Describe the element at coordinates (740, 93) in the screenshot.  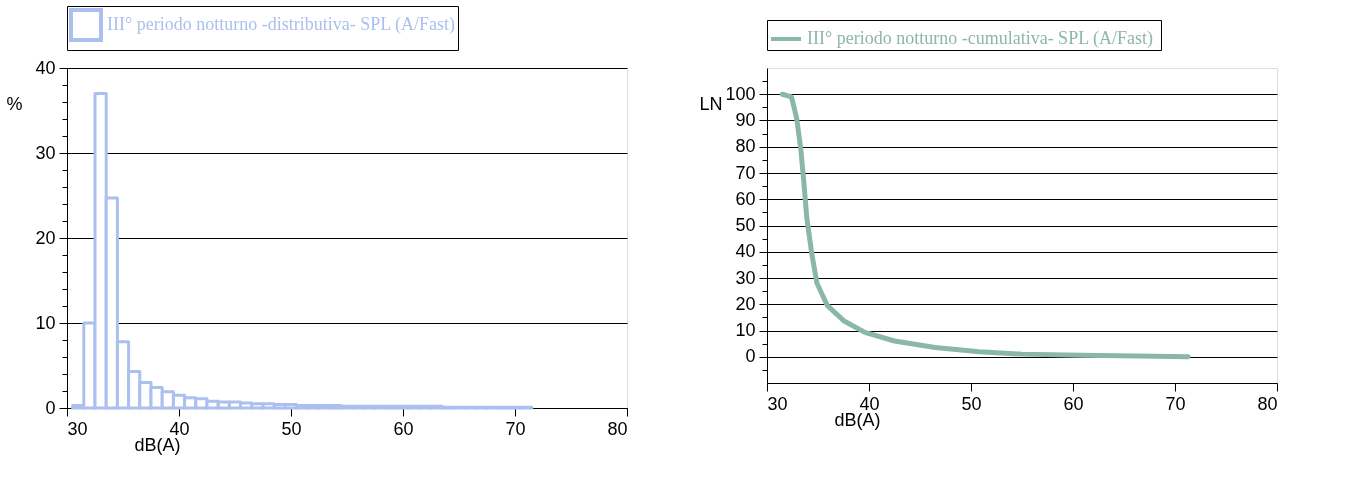
I see `y-tick-label: 100` at that location.